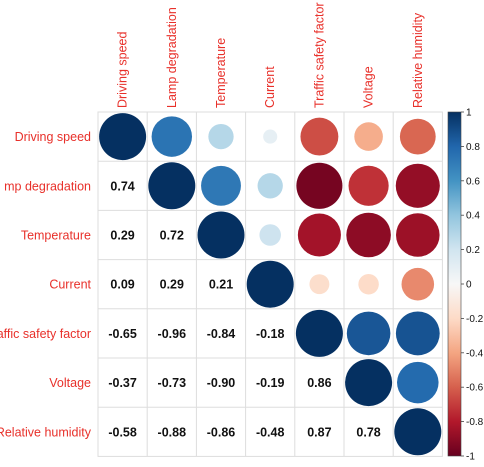 This screenshot has height=467, width=484. I want to click on correlation-value: -0.65, so click(122, 334).